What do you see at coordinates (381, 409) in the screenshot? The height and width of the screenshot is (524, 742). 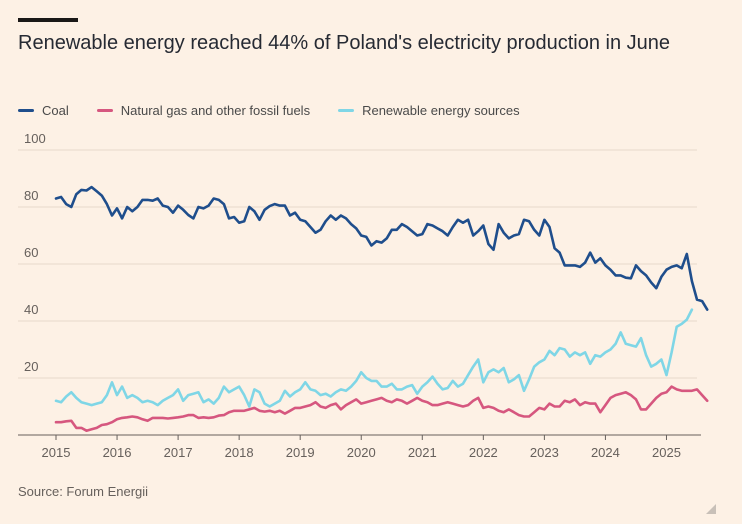 I see `series-line-natural` at bounding box center [381, 409].